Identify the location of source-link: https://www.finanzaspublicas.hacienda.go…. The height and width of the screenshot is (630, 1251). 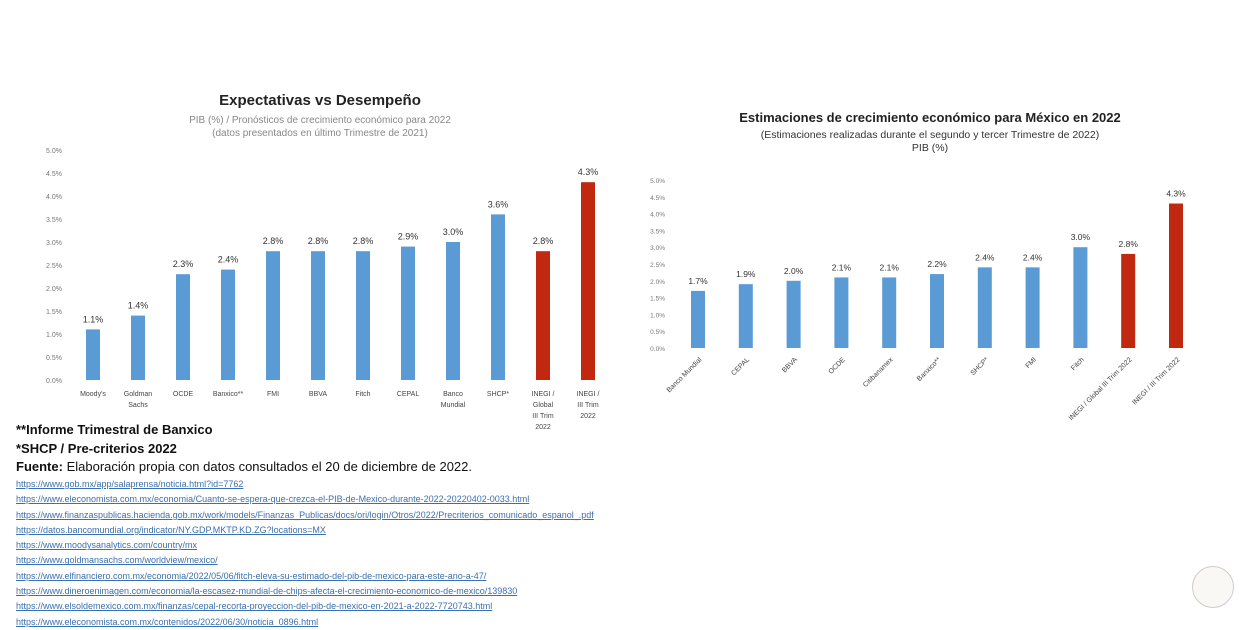
(305, 514).